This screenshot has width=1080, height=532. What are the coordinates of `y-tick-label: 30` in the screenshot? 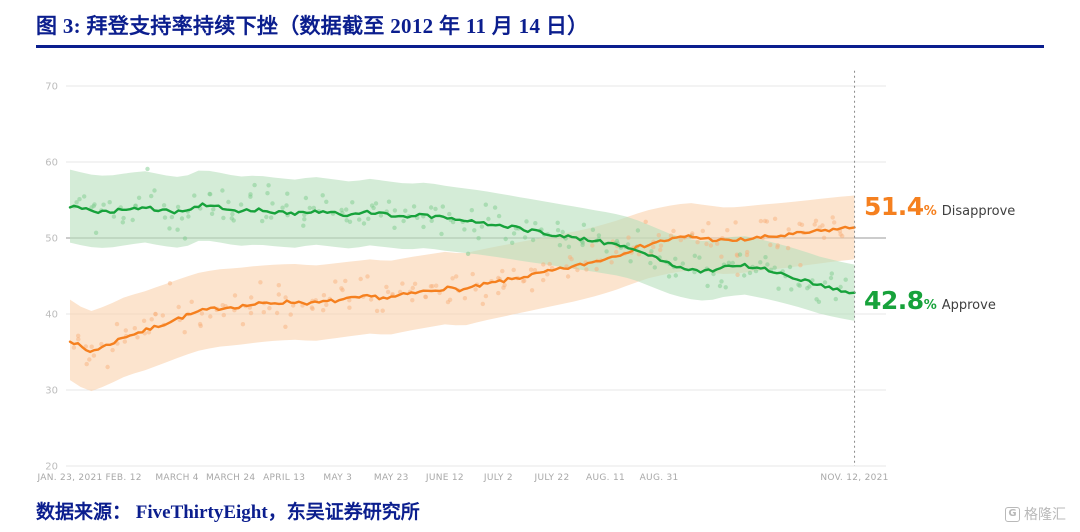 It's located at (51, 391).